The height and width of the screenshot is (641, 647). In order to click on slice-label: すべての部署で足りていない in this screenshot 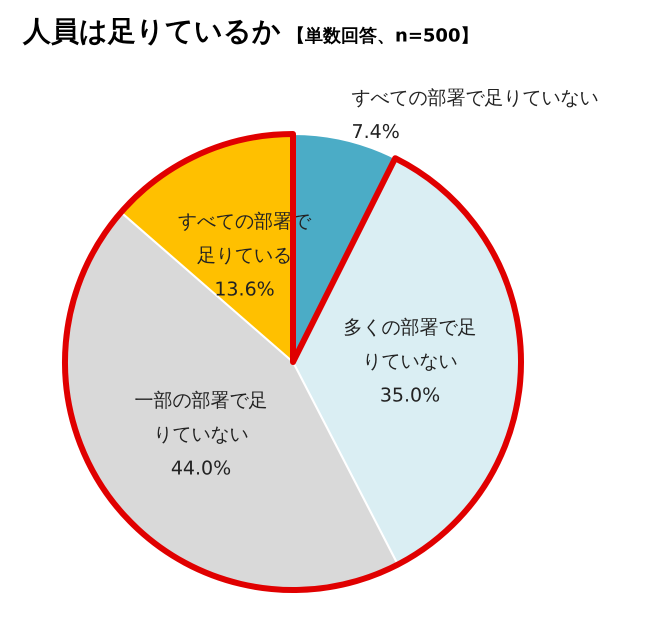, I will do `click(475, 97)`.